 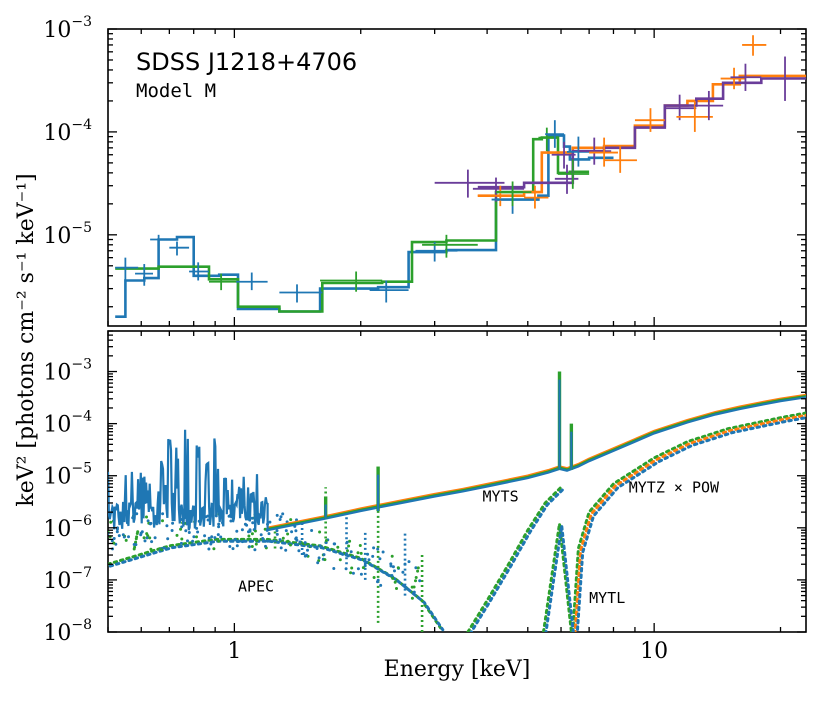 I want to click on chart-subtitle: Model M, so click(x=176, y=91).